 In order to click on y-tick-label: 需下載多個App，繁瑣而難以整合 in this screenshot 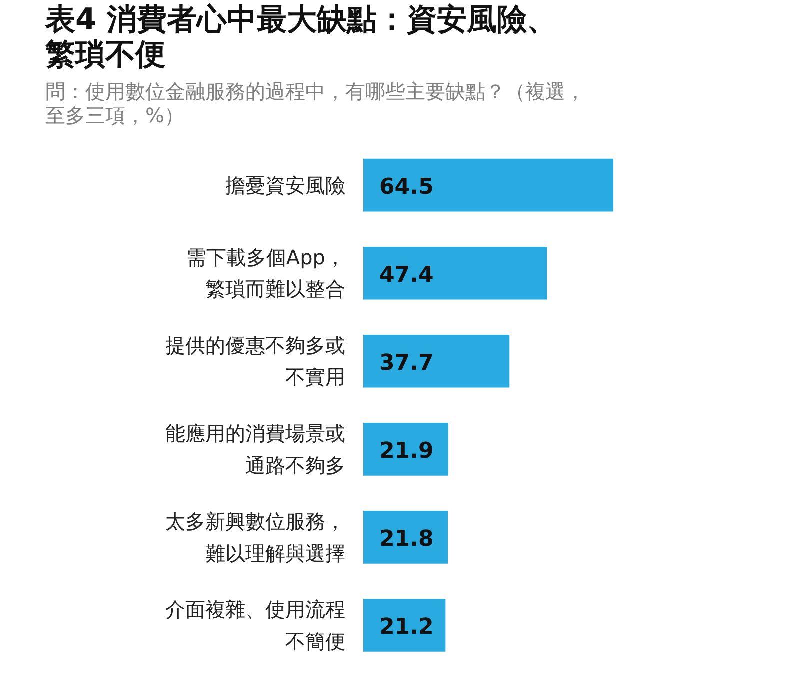, I will do `click(266, 274)`.